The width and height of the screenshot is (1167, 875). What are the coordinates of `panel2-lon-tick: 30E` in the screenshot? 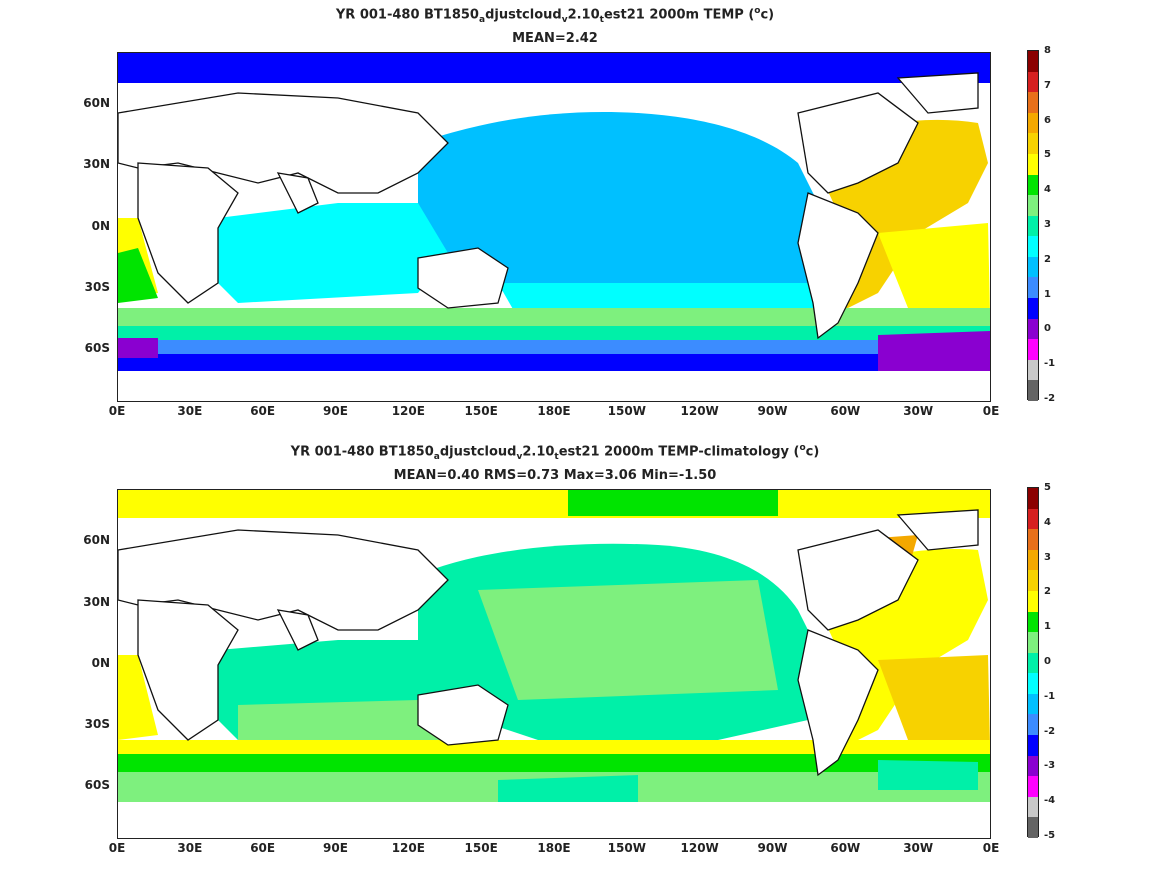 It's located at (190, 848).